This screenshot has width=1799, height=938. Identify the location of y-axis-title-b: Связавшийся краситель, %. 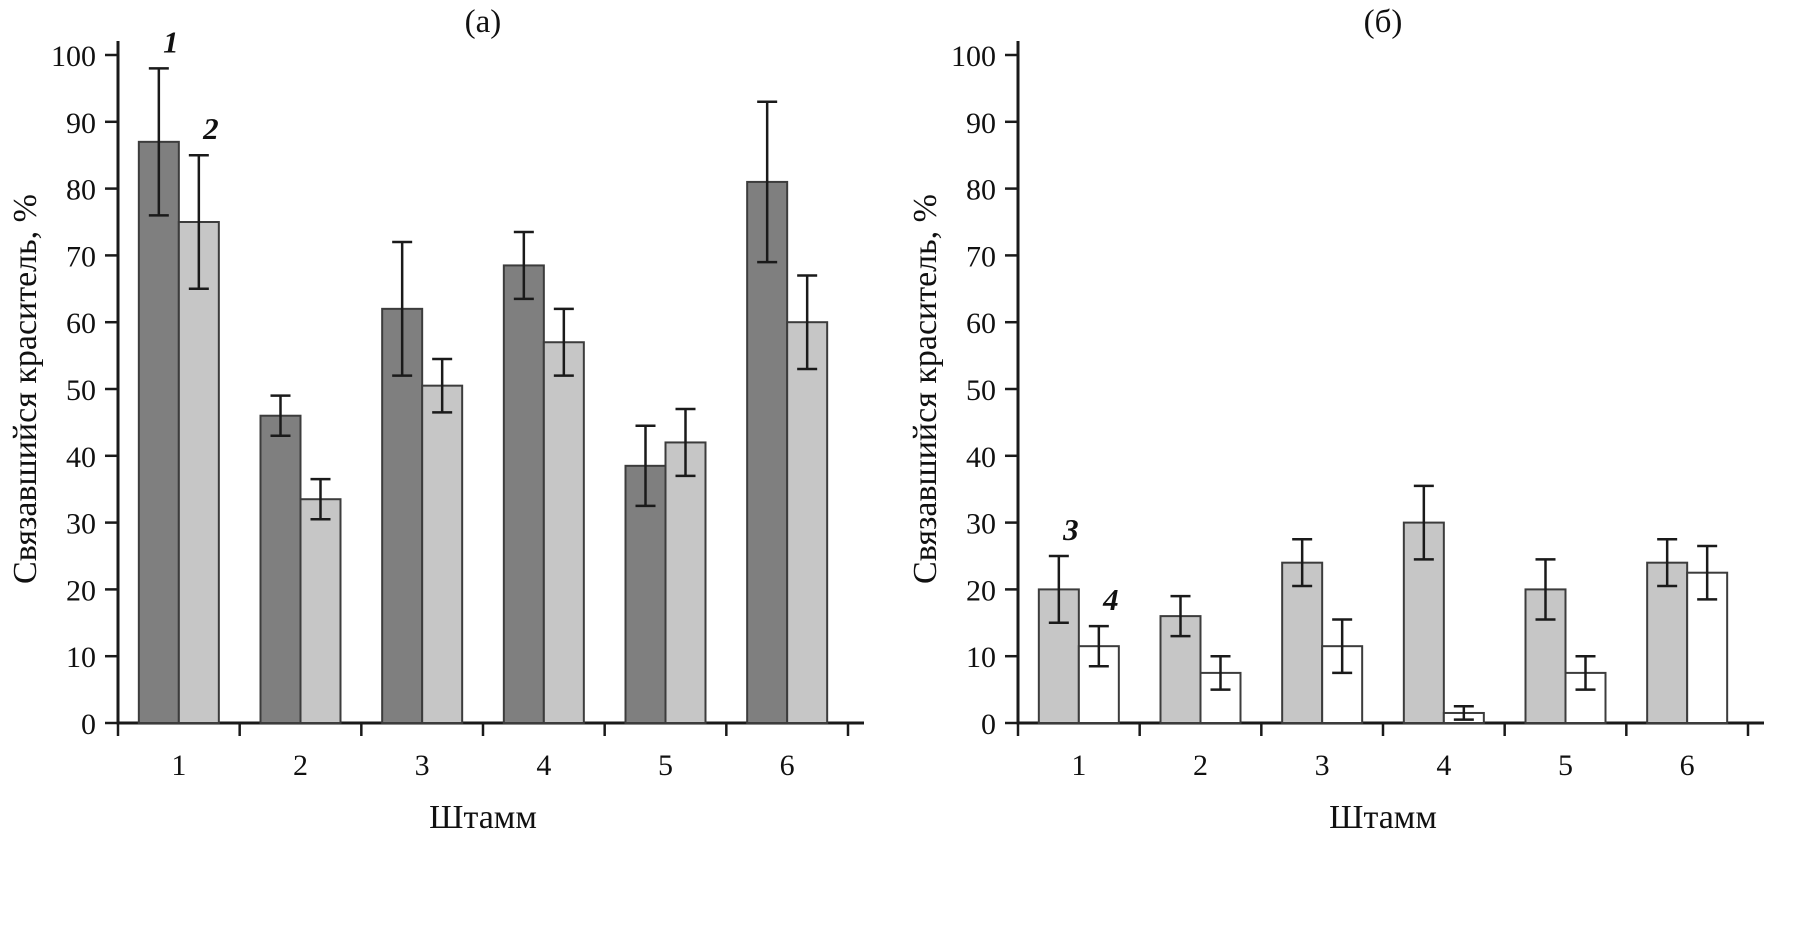
(925, 389).